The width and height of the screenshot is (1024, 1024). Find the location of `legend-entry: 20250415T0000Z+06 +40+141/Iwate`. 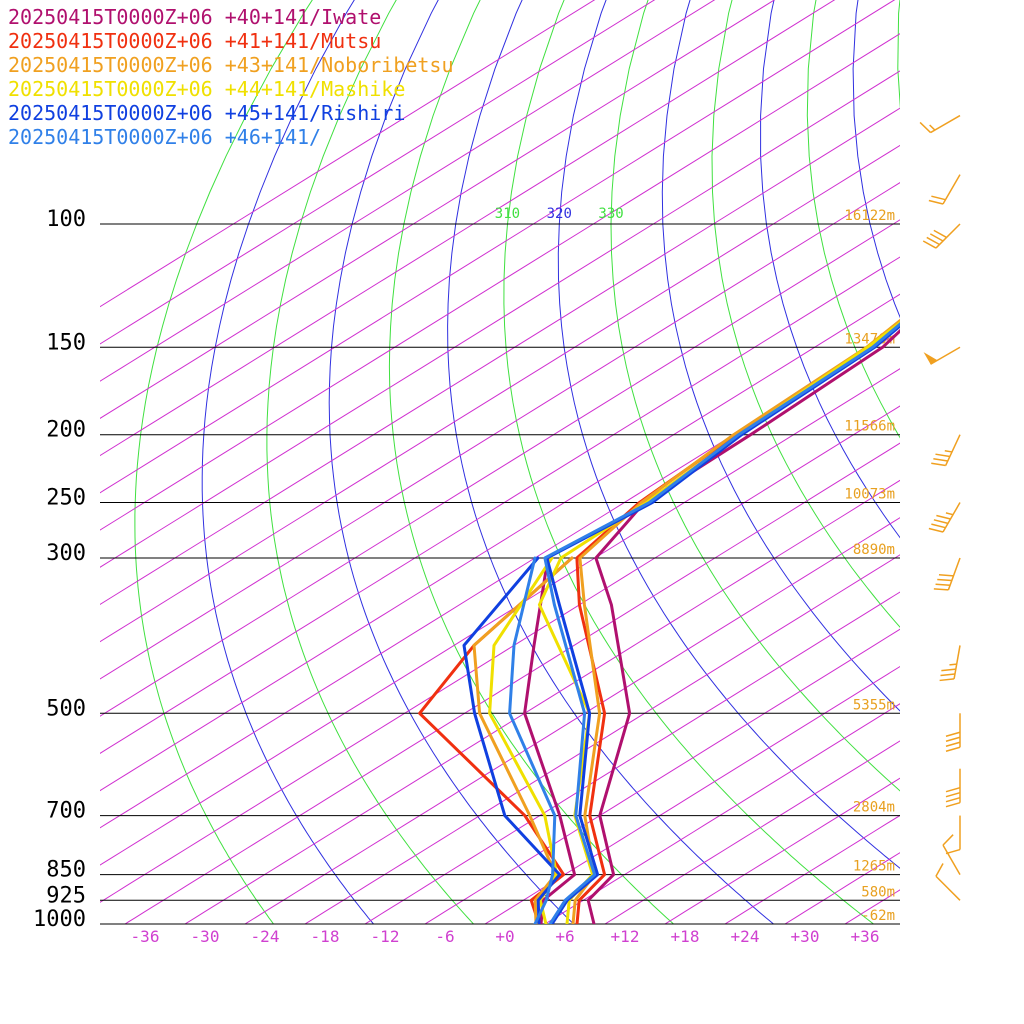

legend-entry: 20250415T0000Z+06 +40+141/Iwate is located at coordinates (194, 17).